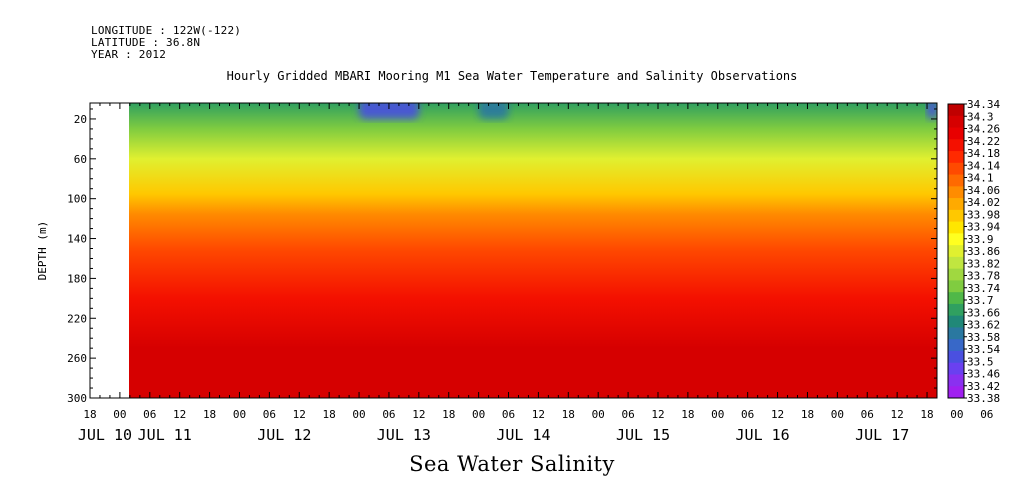 The width and height of the screenshot is (1009, 504). I want to click on y-tick-label: 100, so click(77, 199).